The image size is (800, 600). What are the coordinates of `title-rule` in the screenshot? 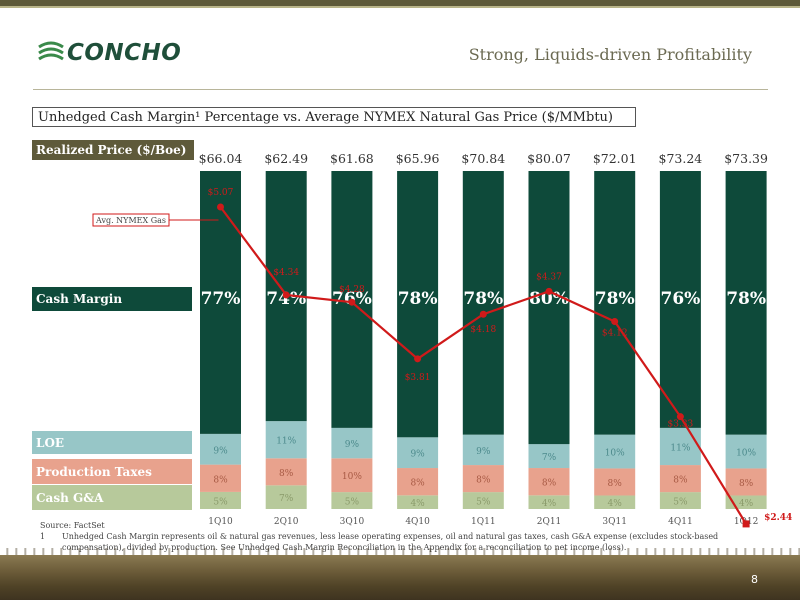 It's located at (400, 89).